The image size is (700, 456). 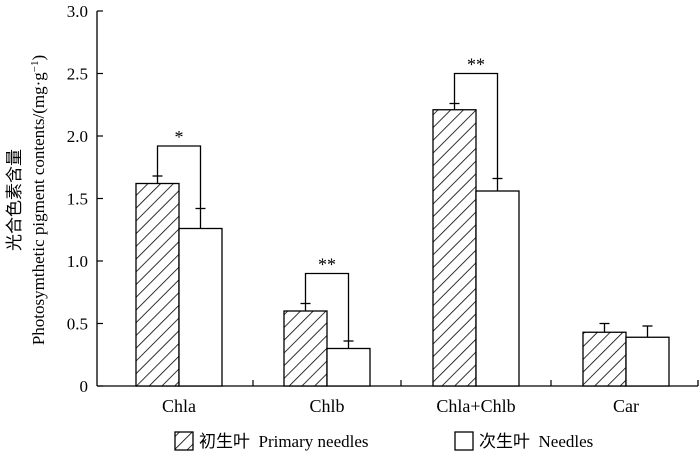 What do you see at coordinates (35, 67) in the screenshot?
I see `y-axis-title-en-sup: −1` at bounding box center [35, 67].